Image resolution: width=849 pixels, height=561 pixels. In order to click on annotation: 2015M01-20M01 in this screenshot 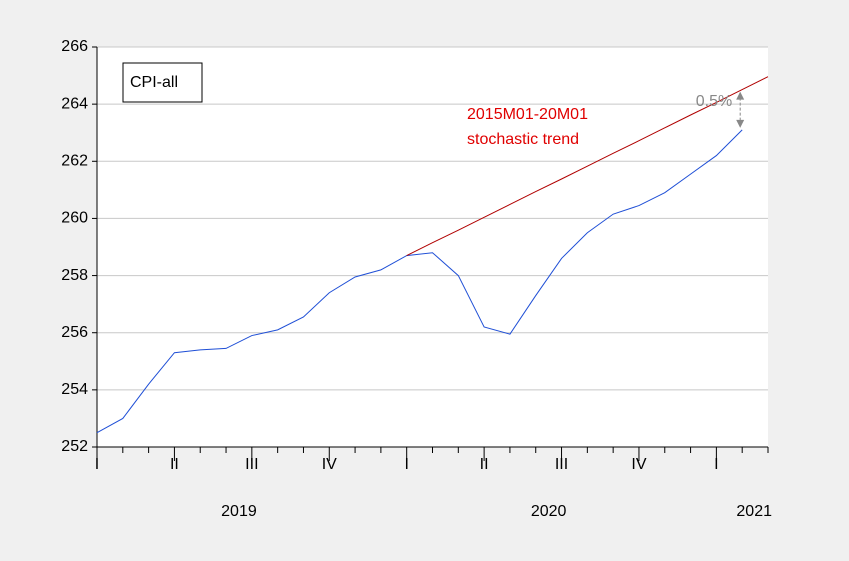, I will do `click(527, 114)`.